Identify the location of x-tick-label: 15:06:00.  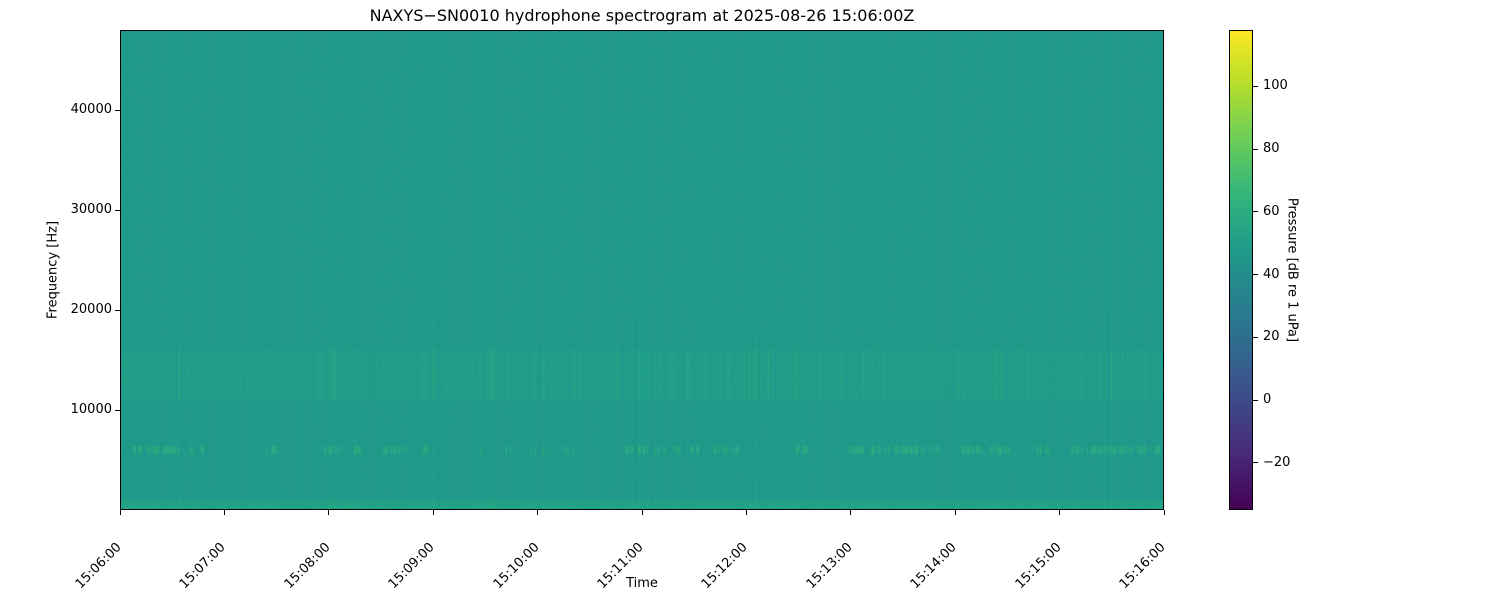
(98, 566).